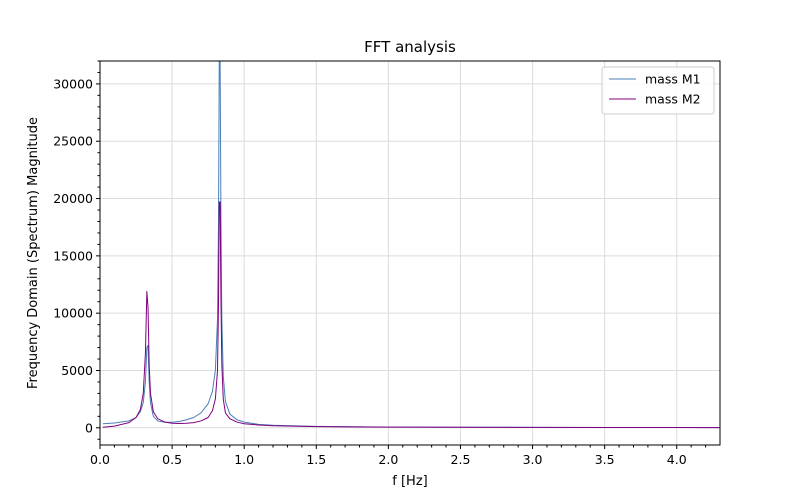  I want to click on legend-label: mass M2, so click(673, 99).